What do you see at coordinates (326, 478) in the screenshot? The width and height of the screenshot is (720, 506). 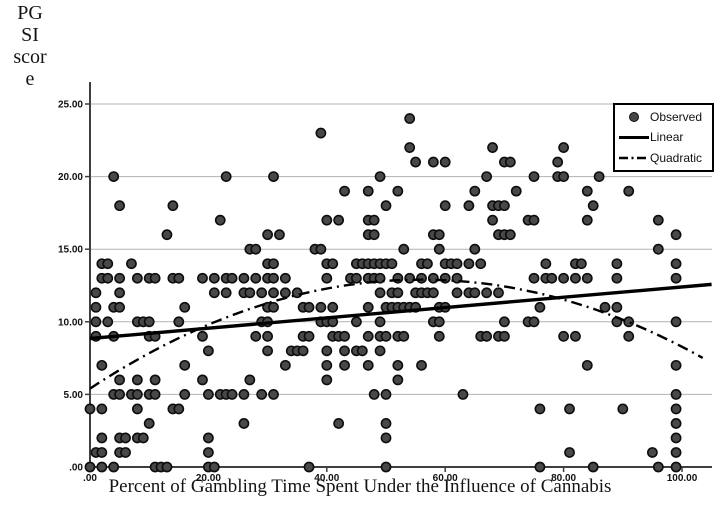 I see `x-tick-label: 40.00` at bounding box center [326, 478].